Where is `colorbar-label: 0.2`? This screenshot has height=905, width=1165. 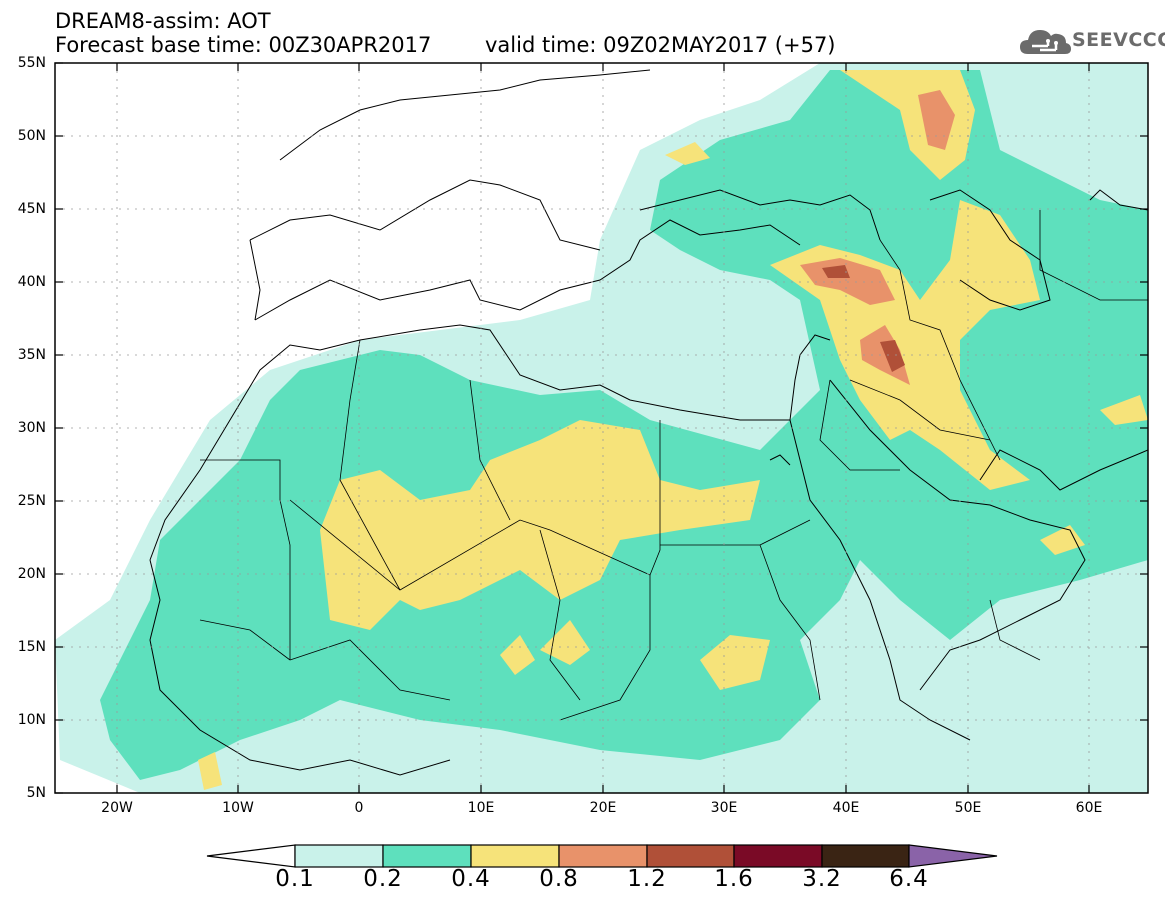 colorbar-label: 0.2 is located at coordinates (383, 879).